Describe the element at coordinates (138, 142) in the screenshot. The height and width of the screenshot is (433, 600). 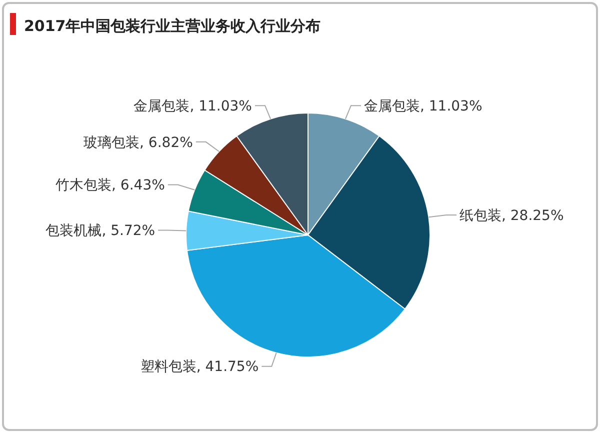
I see `slice-label: 玻璃包装, 6.82%` at that location.